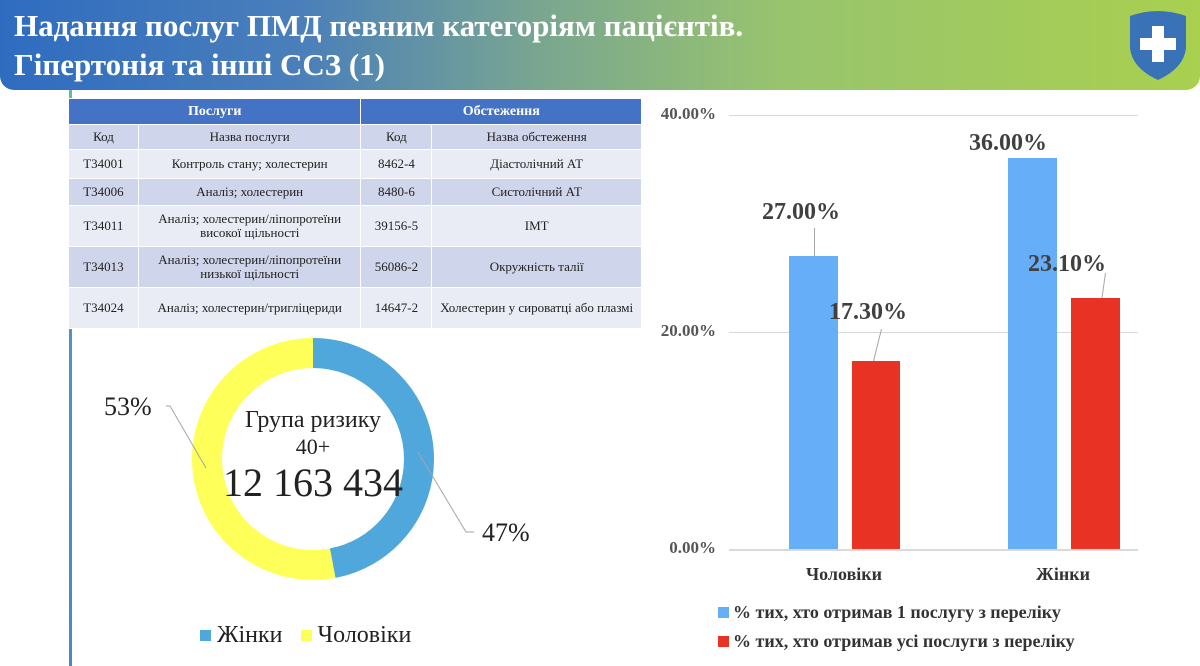  I want to click on legend-item-women: Жінки, so click(241, 635).